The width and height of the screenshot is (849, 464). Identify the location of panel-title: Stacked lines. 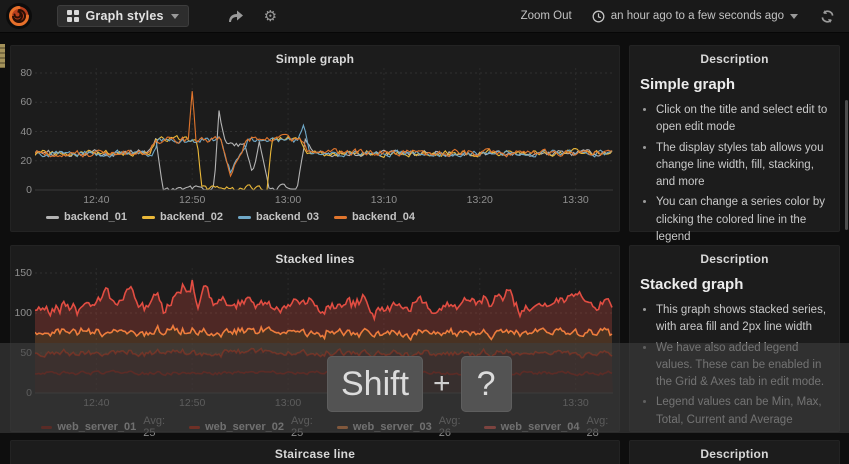
(315, 259).